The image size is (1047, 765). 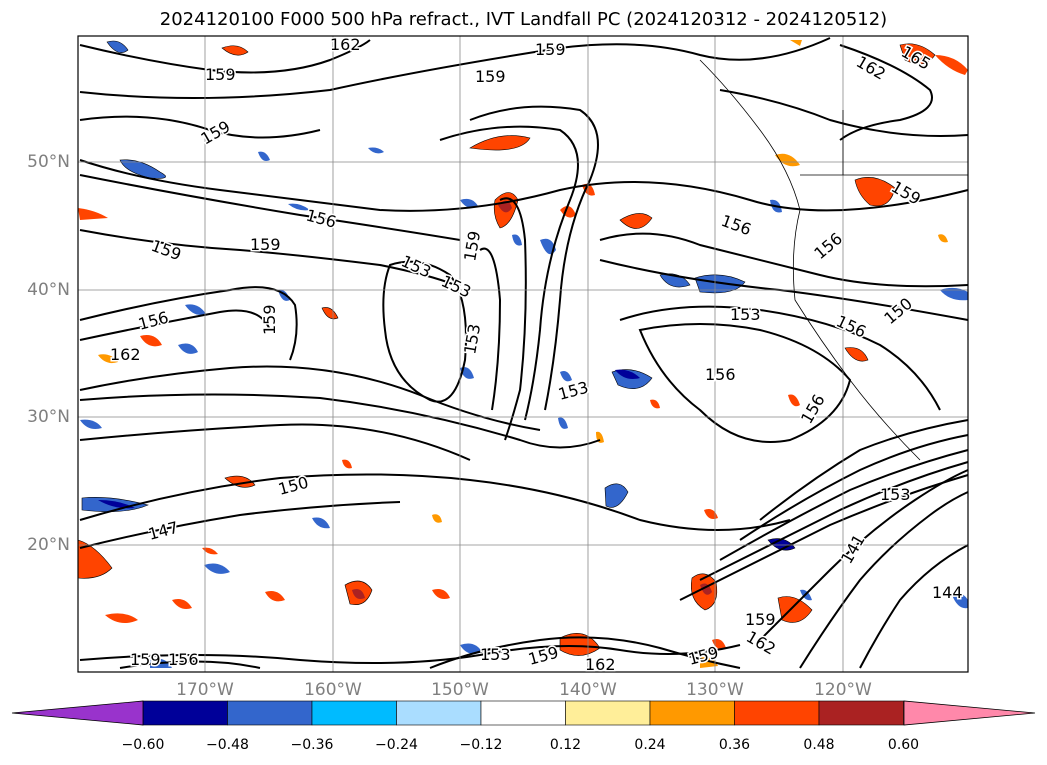 I want to click on colorbar-tick-label: 0.12, so click(x=565, y=745).